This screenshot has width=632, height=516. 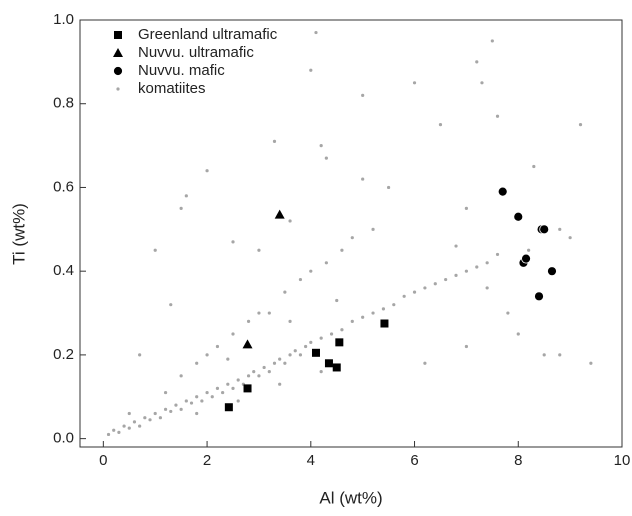 What do you see at coordinates (63, 186) in the screenshot?
I see `y-tick-label: 0.6` at bounding box center [63, 186].